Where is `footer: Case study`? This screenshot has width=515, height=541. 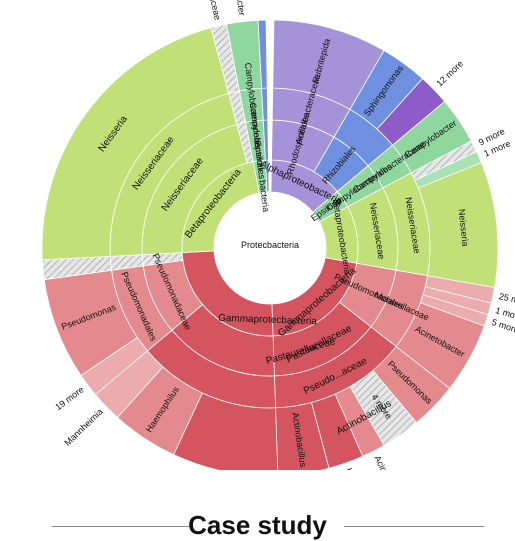 footer: Case study is located at coordinates (257, 524).